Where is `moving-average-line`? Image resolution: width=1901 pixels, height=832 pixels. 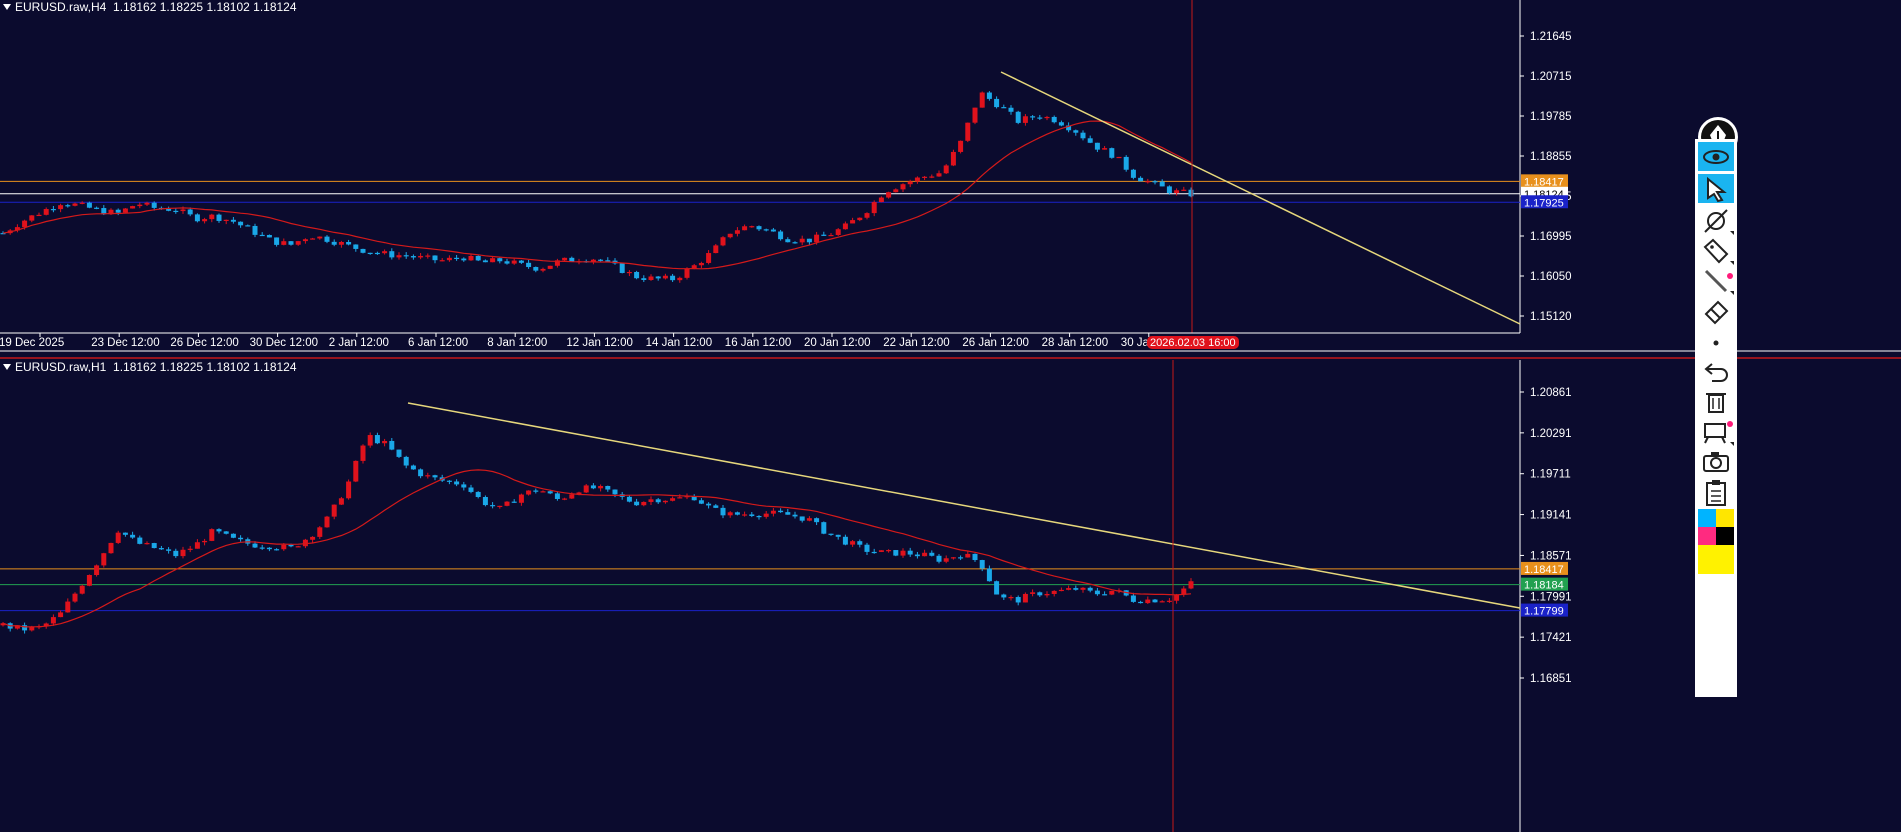 moving-average-line is located at coordinates (597, 548).